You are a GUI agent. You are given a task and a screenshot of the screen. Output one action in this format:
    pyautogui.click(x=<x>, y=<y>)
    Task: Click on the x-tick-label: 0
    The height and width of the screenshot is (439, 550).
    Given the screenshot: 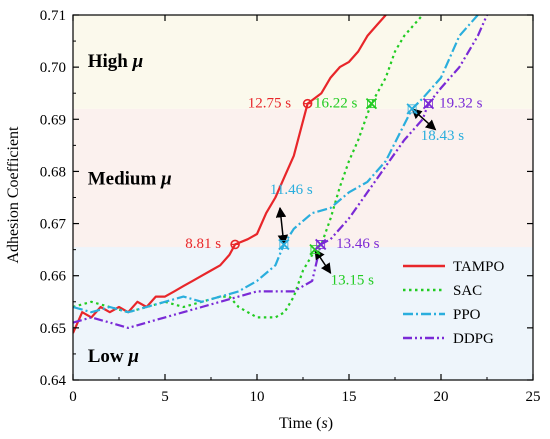 What is the action you would take?
    pyautogui.click(x=73, y=397)
    